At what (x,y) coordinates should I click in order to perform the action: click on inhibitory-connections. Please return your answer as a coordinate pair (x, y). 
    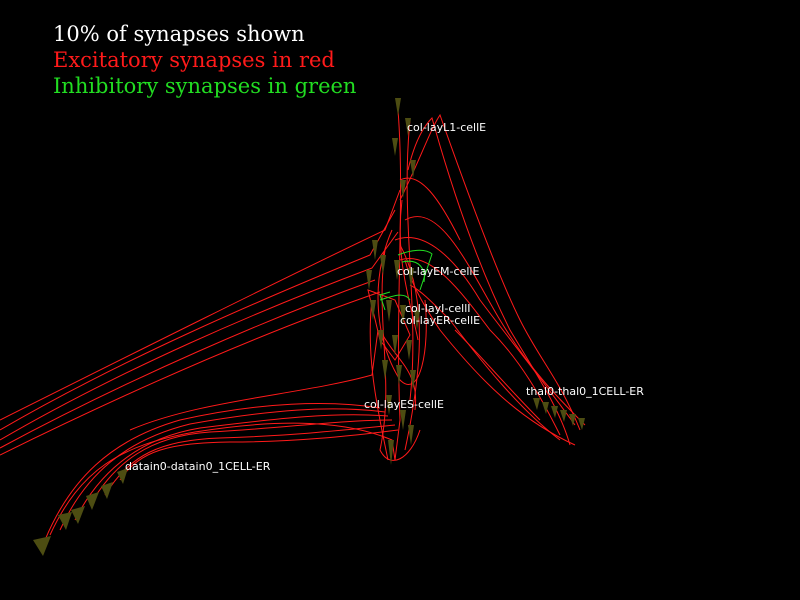
    Looking at the image, I should click on (406, 280).